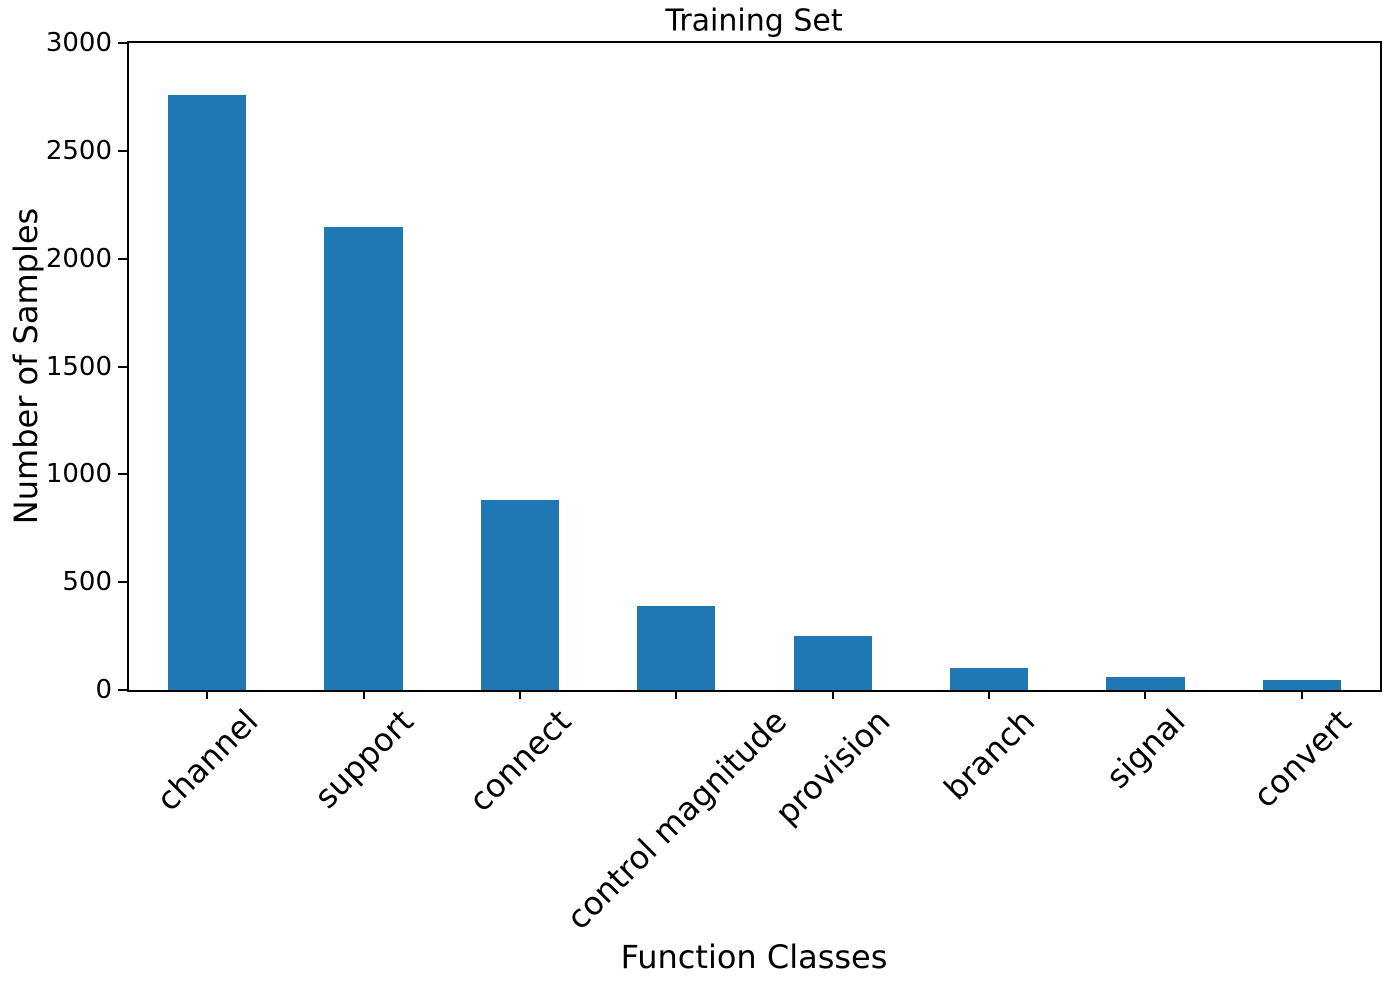 This screenshot has width=1389, height=989. What do you see at coordinates (1302, 758) in the screenshot?
I see `x-tick-label: convert` at bounding box center [1302, 758].